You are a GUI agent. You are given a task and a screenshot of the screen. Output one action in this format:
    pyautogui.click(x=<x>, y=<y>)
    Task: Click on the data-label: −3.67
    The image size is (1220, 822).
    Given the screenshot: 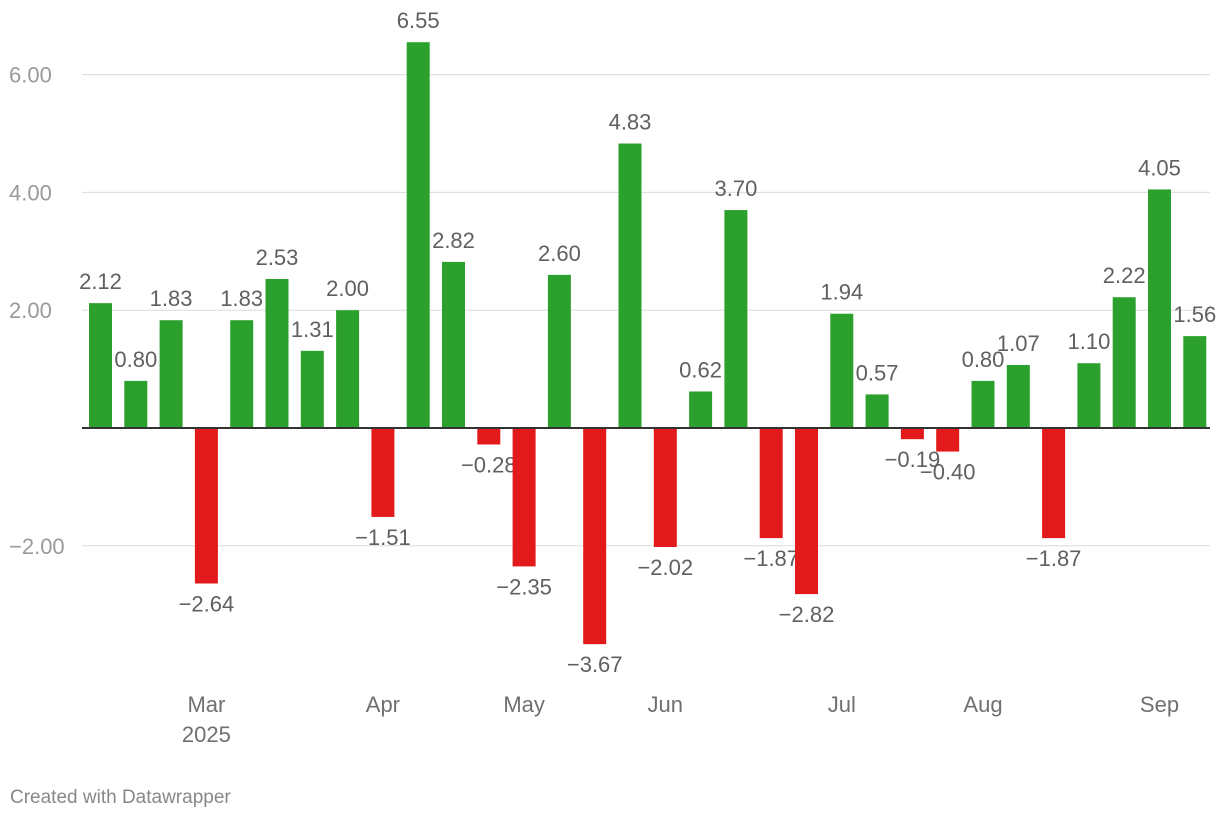 What is the action you would take?
    pyautogui.click(x=595, y=664)
    